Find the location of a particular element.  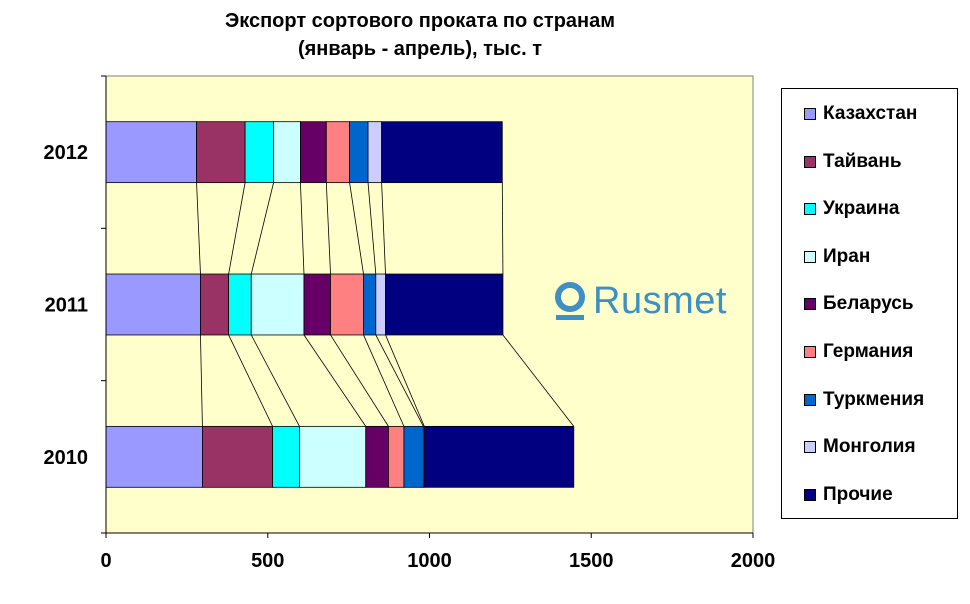

legend-label: Прочие is located at coordinates (858, 494).